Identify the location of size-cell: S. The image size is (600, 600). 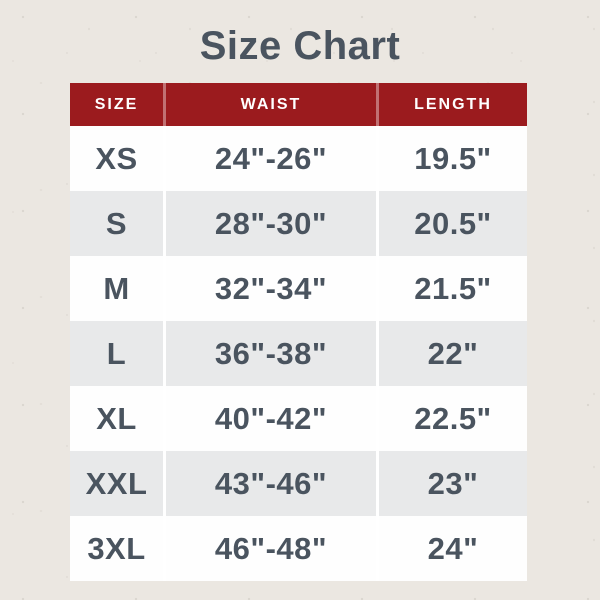
(116, 223).